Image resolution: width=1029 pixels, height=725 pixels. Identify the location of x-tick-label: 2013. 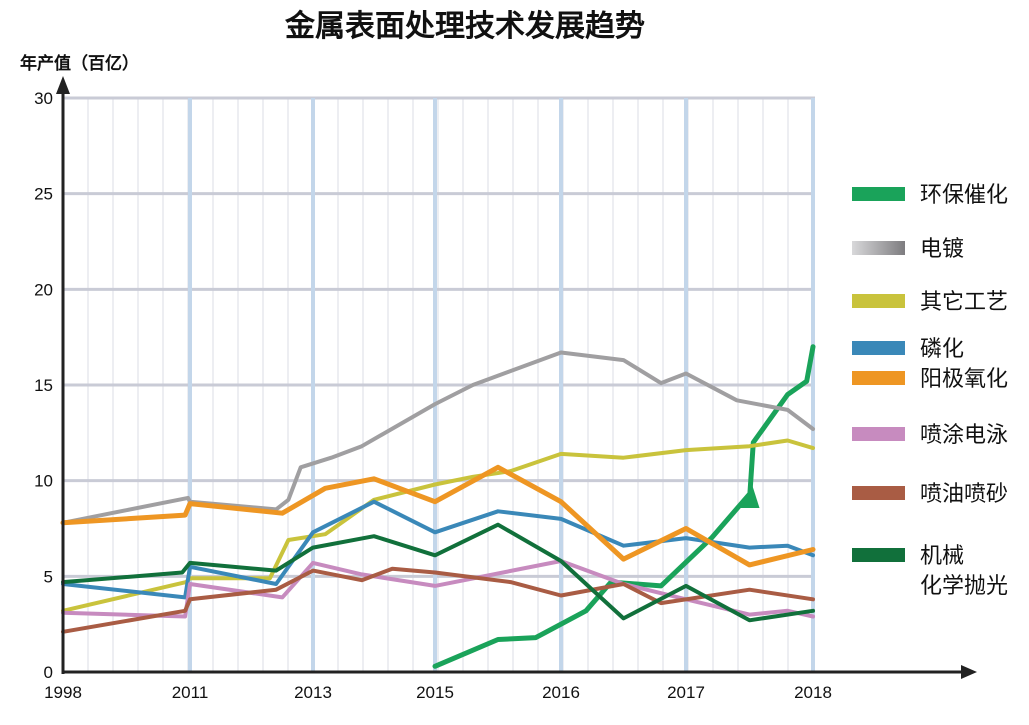
(313, 692).